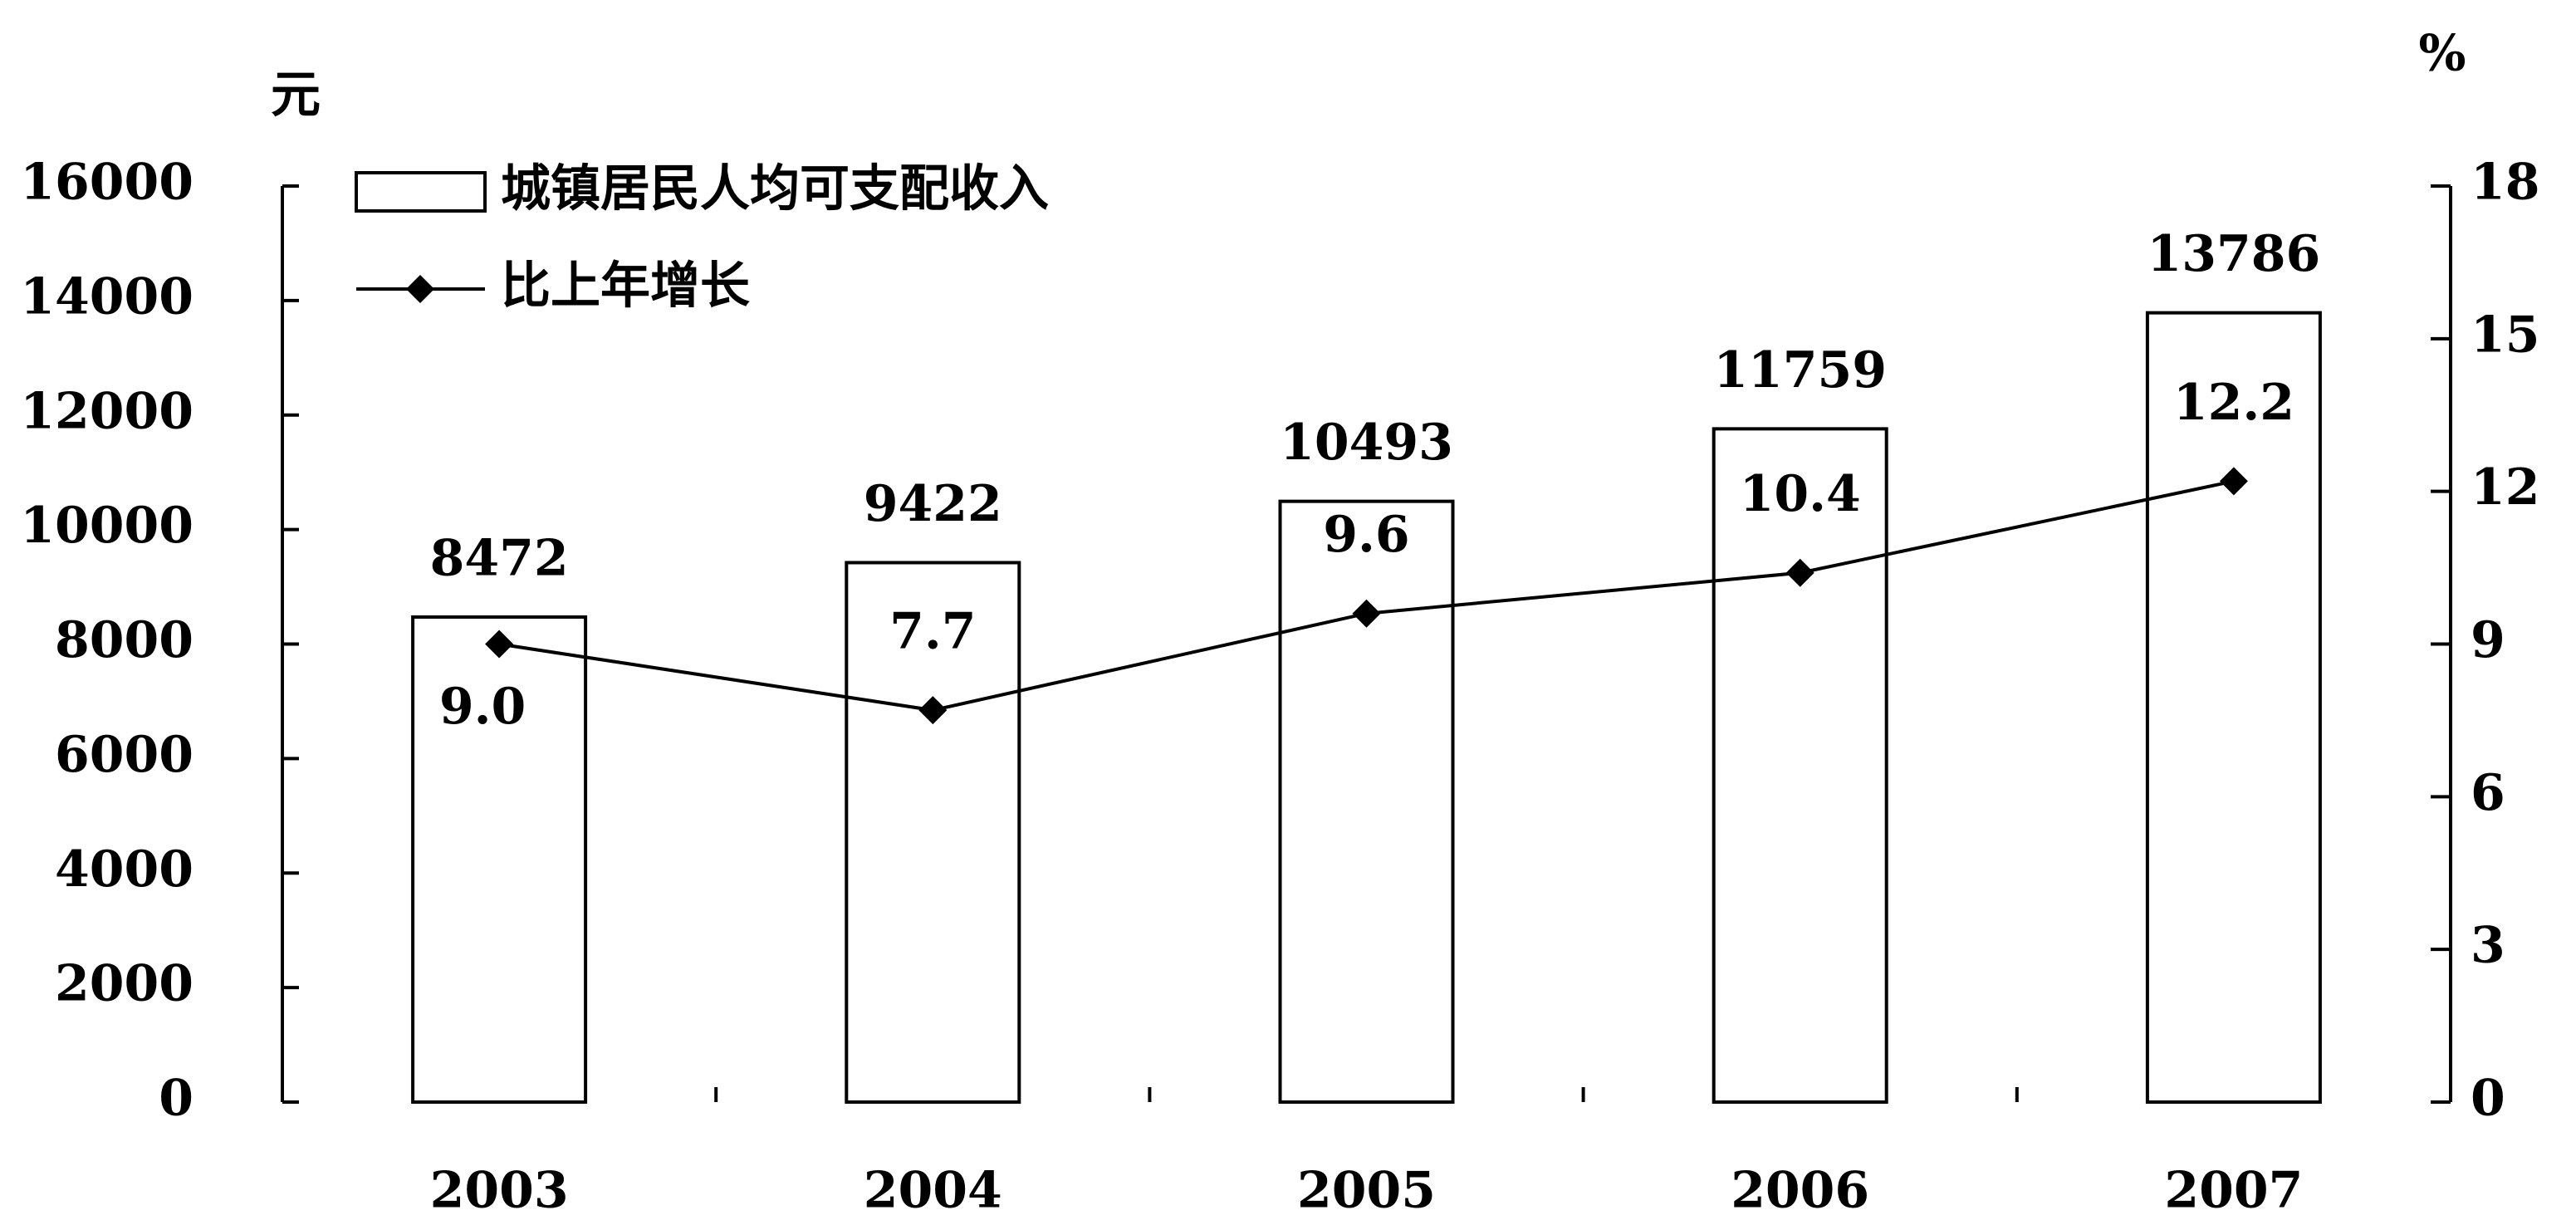 The width and height of the screenshot is (2576, 1220). What do you see at coordinates (775, 189) in the screenshot?
I see `legend-label: 城镇居民人均可支配收入` at bounding box center [775, 189].